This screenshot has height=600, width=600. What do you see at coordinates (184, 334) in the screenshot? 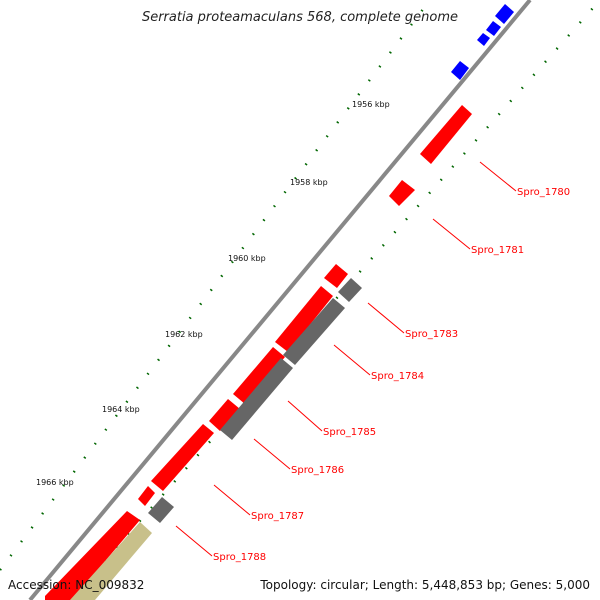
I see `tick-label: 1962 kbp` at bounding box center [184, 334].